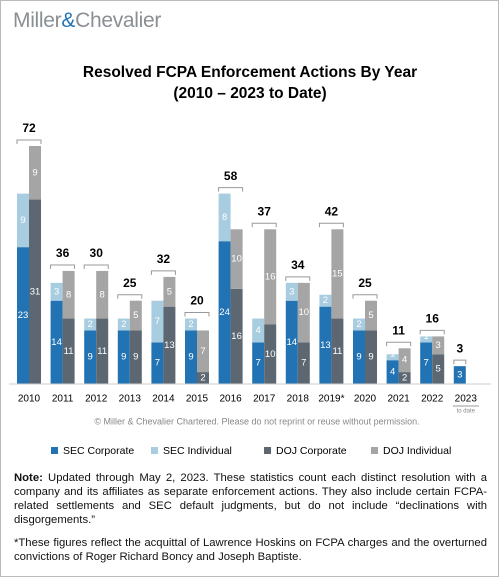 This screenshot has height=577, width=499. I want to click on total-label: 42, so click(332, 211).